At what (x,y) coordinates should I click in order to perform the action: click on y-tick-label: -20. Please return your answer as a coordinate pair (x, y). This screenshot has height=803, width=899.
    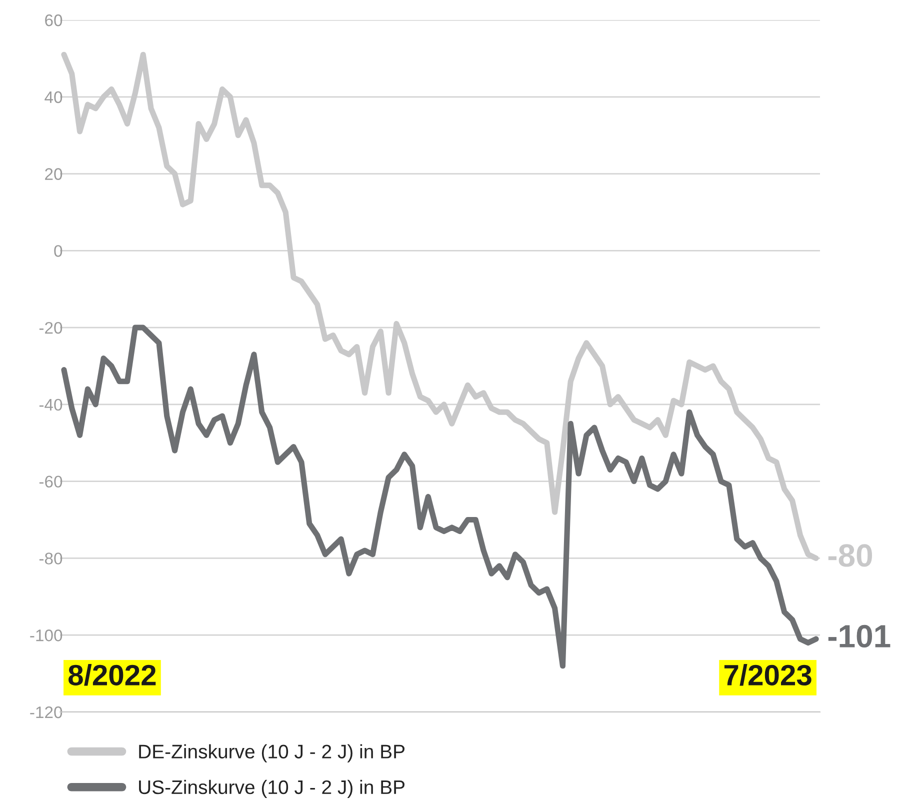
    Looking at the image, I should click on (50, 328).